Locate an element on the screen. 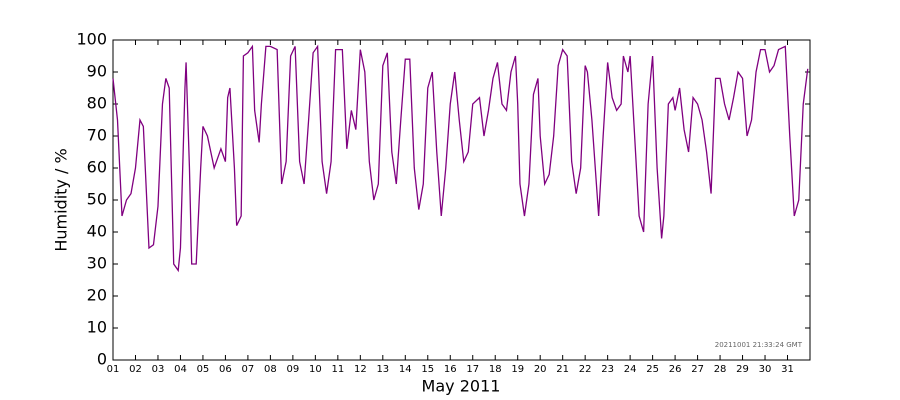 The width and height of the screenshot is (900, 400). x-tick-label: 22 is located at coordinates (585, 369).